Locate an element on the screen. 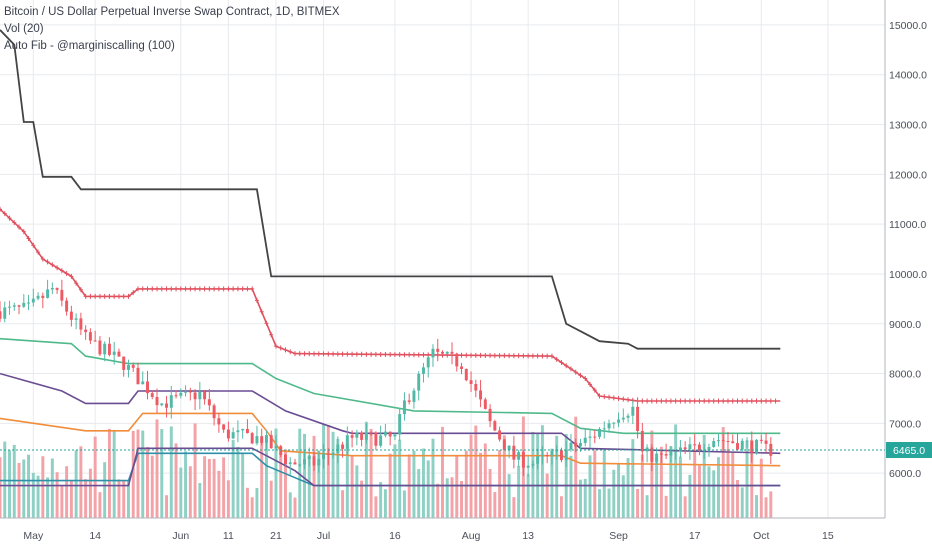 This screenshot has width=932, height=555. fib-indicator-label: Auto Fib - @marginiscalling (100) is located at coordinates (89, 46).